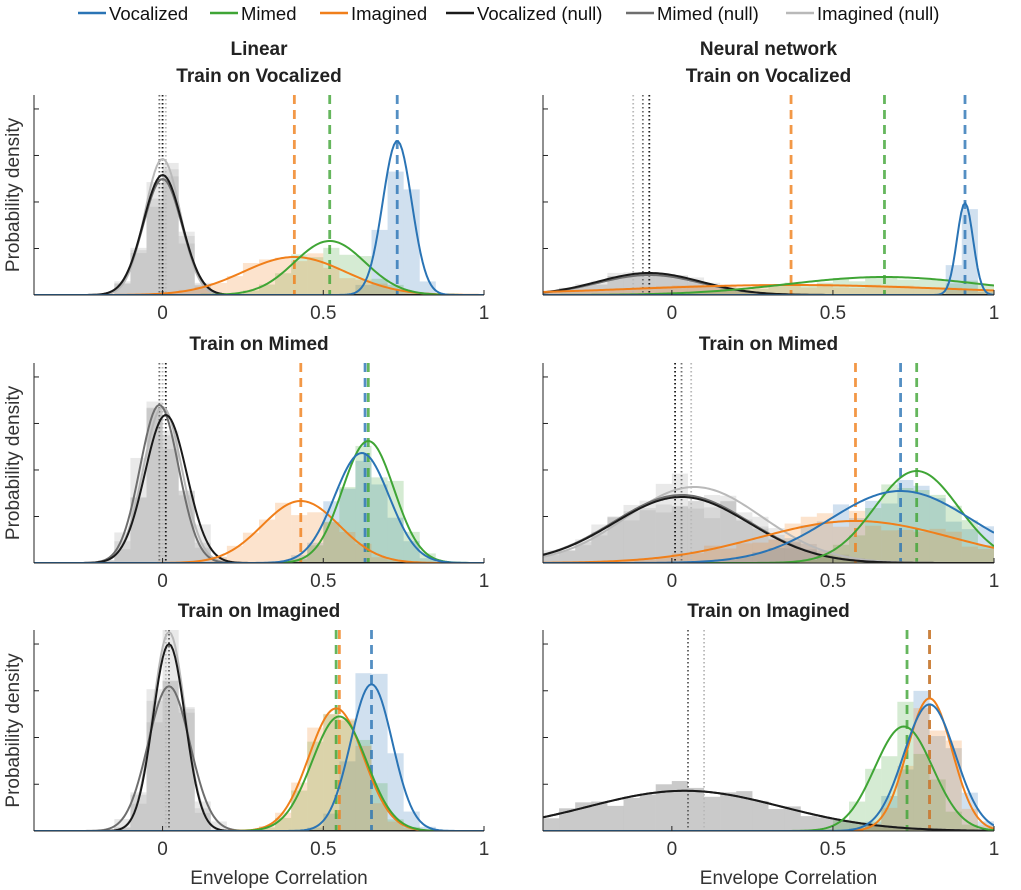 This screenshot has height=890, width=1021. What do you see at coordinates (258, 76) in the screenshot?
I see `panel-title: Train on Vocalized` at bounding box center [258, 76].